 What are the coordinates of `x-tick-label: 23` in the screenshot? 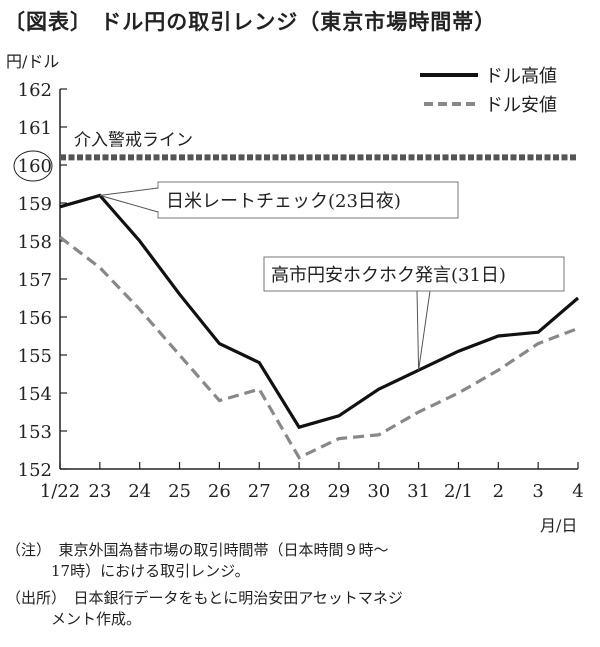 It's located at (99, 491).